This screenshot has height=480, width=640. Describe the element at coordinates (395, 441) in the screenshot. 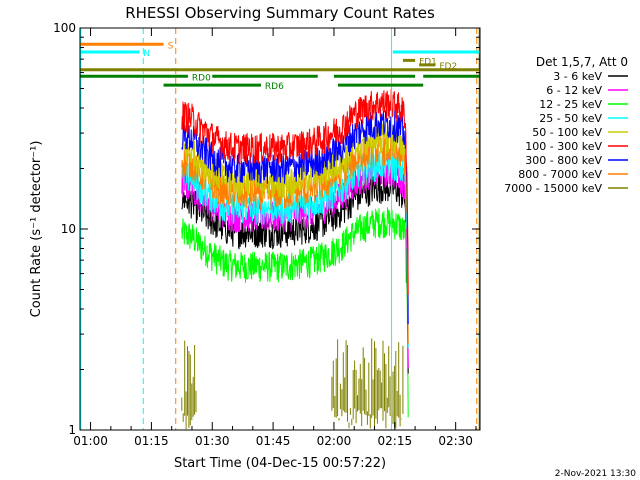

I see `x-tick-label-5: 02:15` at that location.